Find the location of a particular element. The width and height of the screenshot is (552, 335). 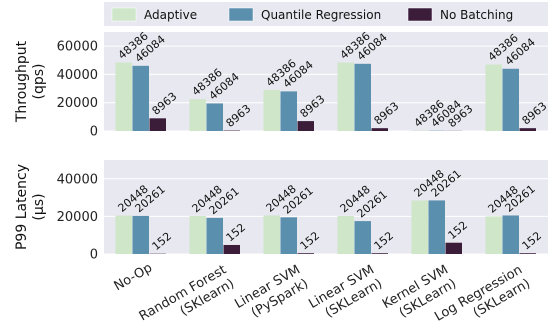

y-tick-label: 60000 is located at coordinates (77, 47).